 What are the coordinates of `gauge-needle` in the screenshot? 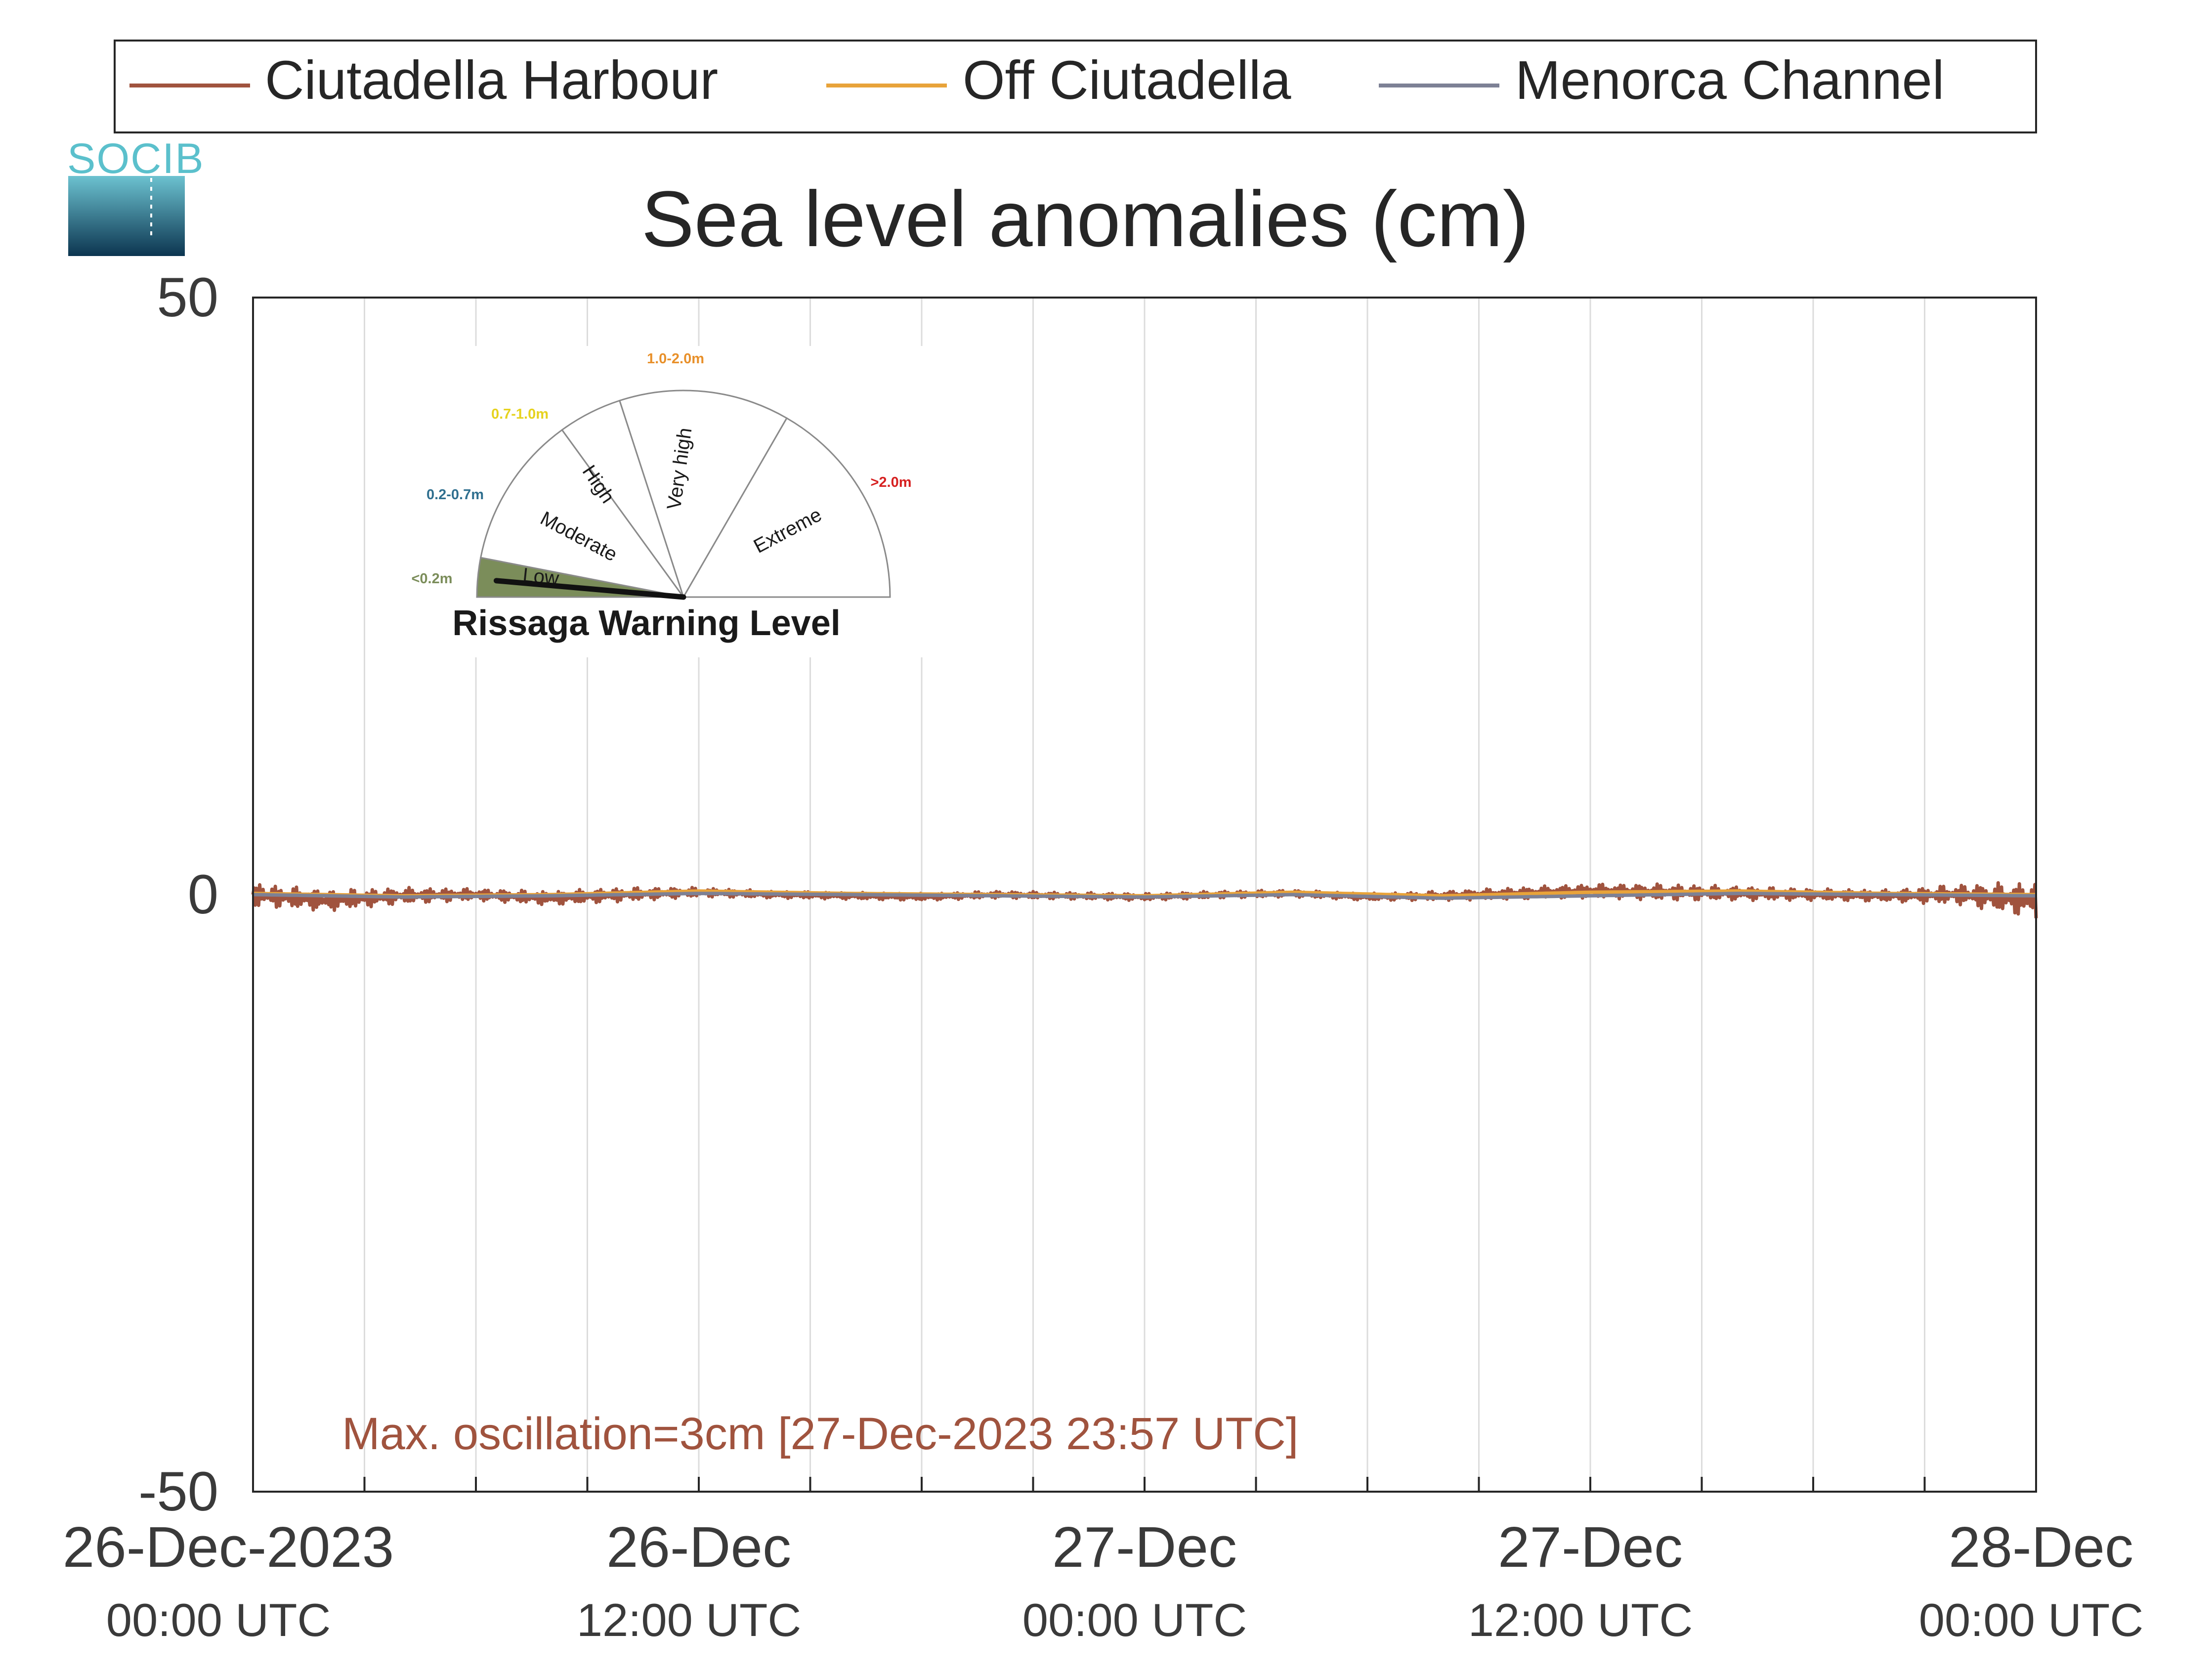 It's located at (589, 589).